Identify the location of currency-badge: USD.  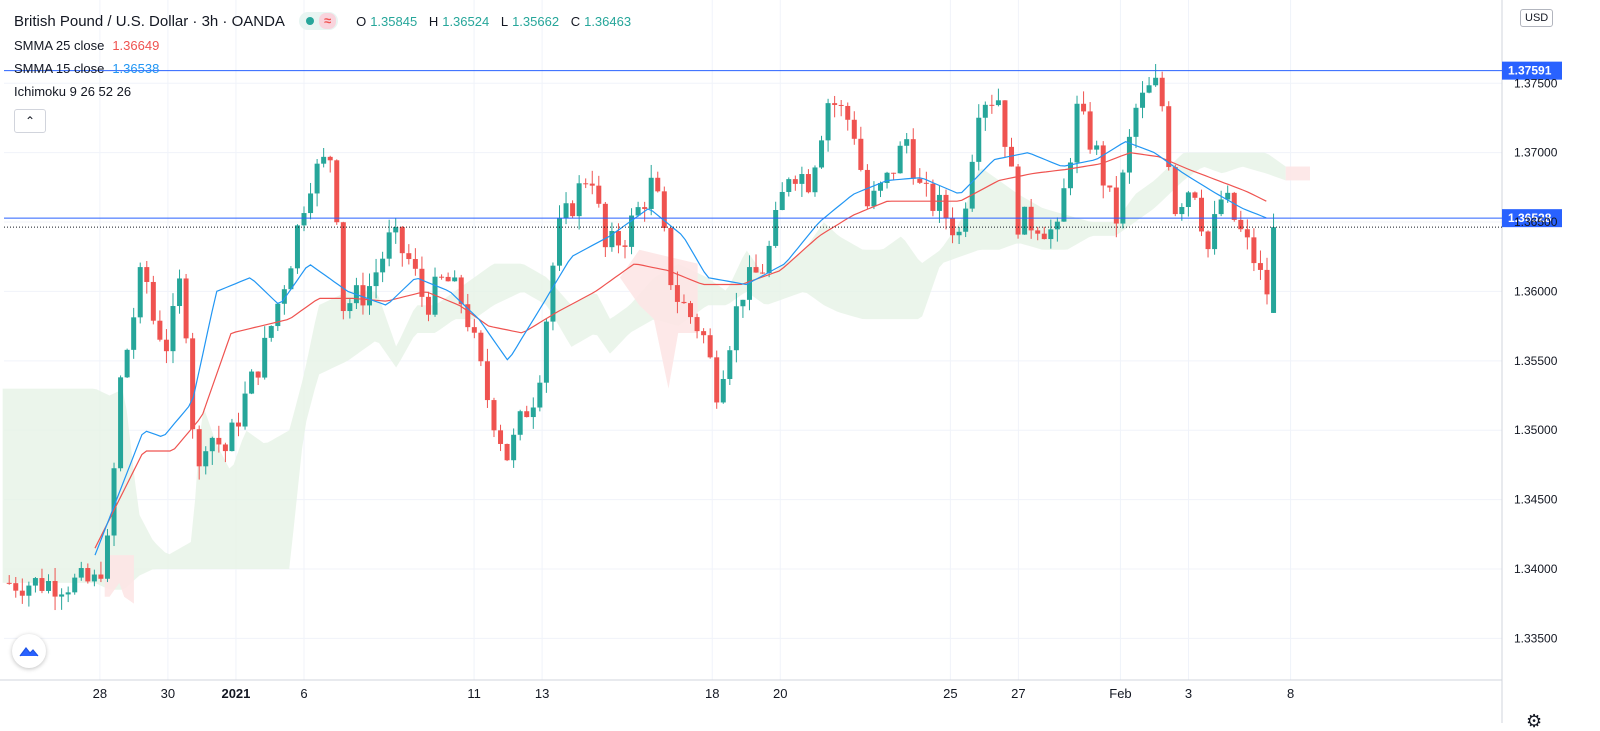
(1537, 18).